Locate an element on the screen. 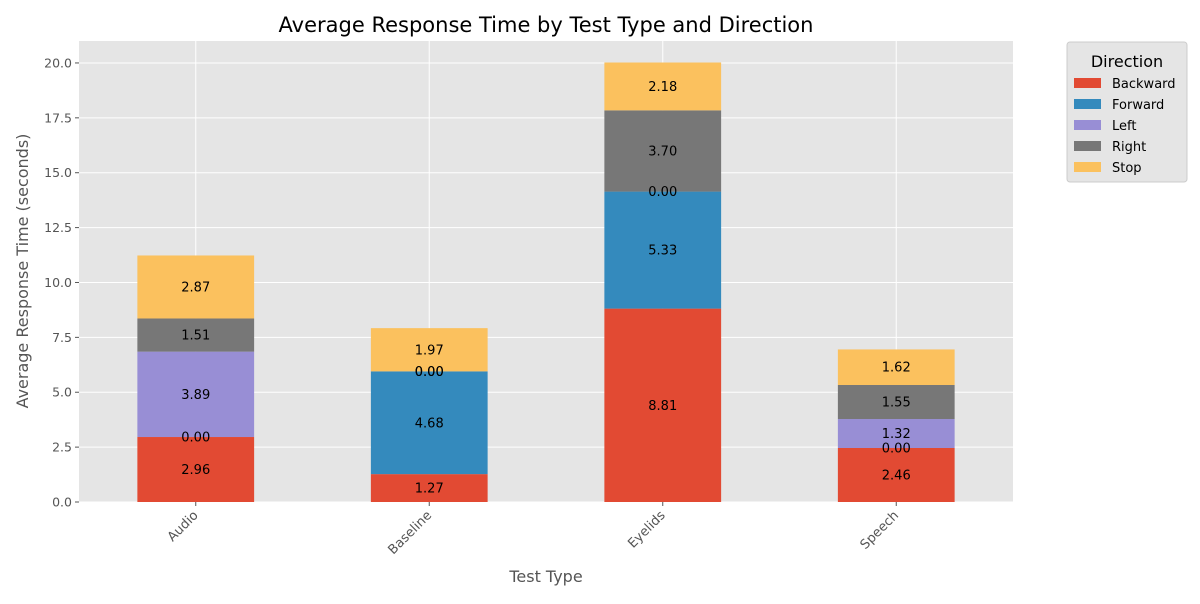 Image resolution: width=1200 pixels, height=604 pixels. x-tick-label: Baseline is located at coordinates (410, 533).